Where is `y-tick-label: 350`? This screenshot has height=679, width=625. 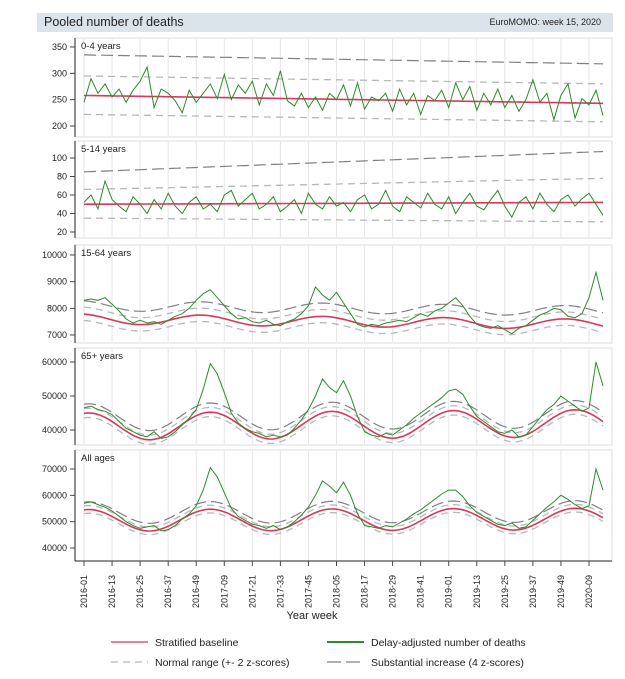 y-tick-label: 350 is located at coordinates (59, 47).